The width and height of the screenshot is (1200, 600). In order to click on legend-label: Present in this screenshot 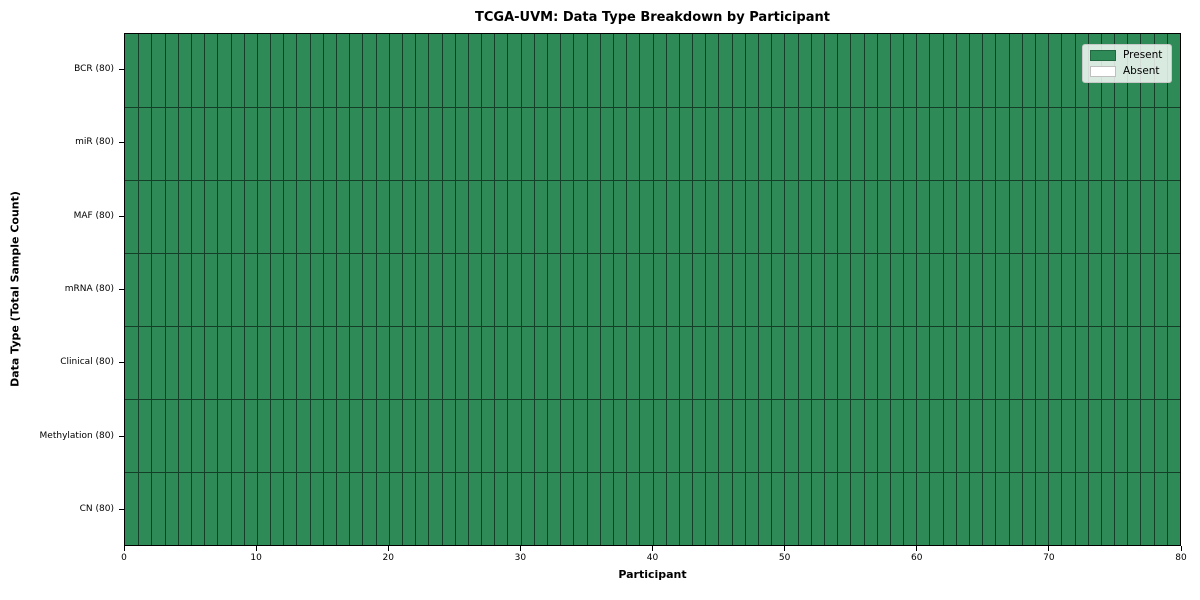, I will do `click(1143, 55)`.